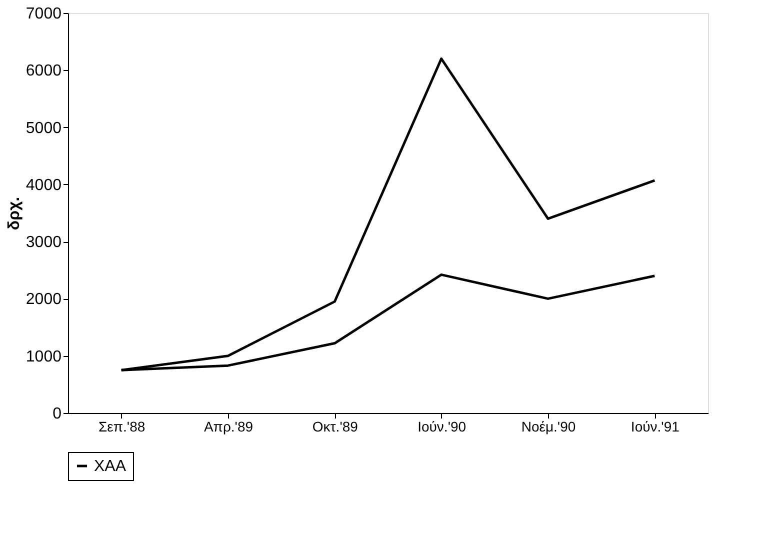 This screenshot has height=547, width=776. Describe the element at coordinates (44, 14) in the screenshot. I see `y-tick-label: 7000` at that location.